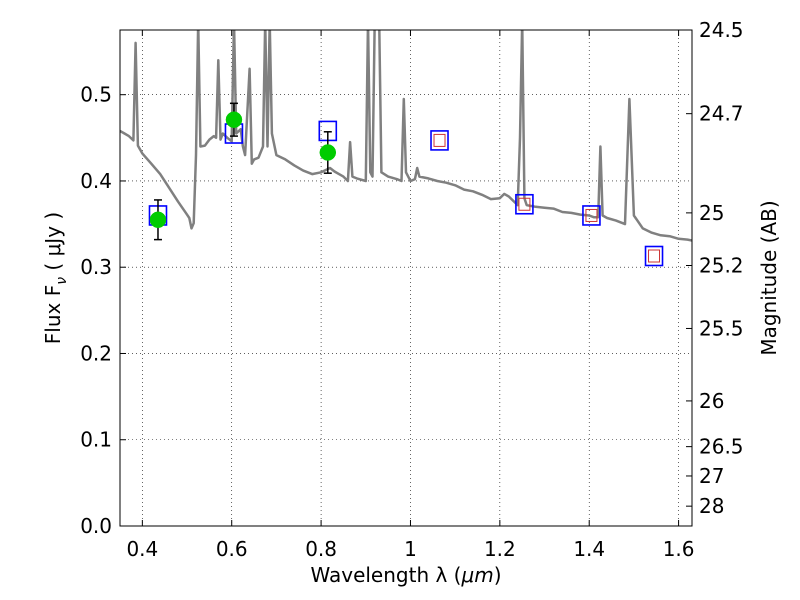  Describe the element at coordinates (721, 265) in the screenshot. I see `y2-tick-label: 25.2` at that location.